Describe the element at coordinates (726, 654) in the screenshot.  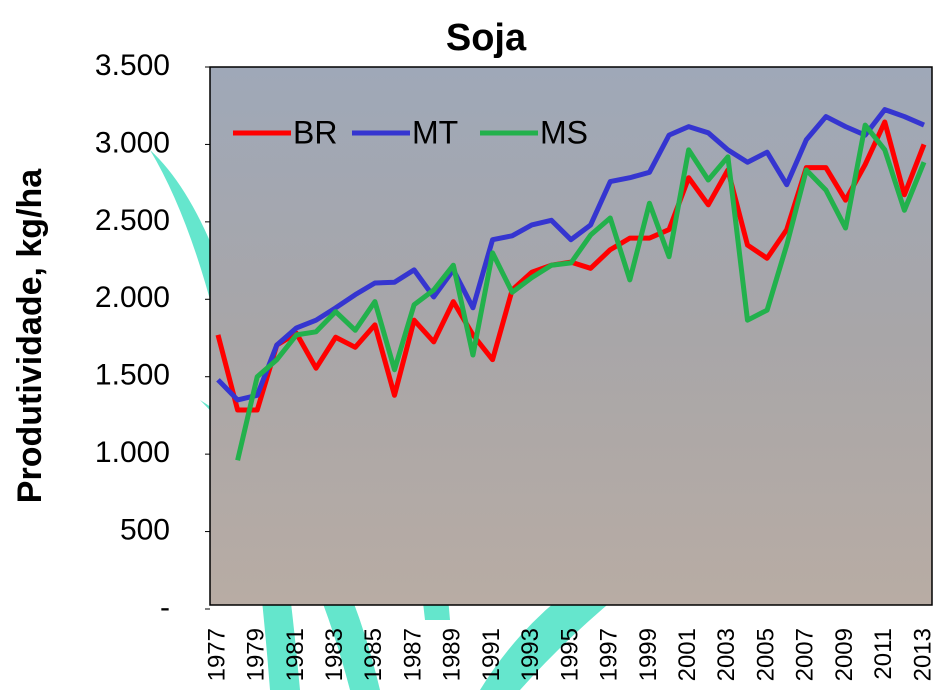
I see `x-tick-label: 2003` at that location.